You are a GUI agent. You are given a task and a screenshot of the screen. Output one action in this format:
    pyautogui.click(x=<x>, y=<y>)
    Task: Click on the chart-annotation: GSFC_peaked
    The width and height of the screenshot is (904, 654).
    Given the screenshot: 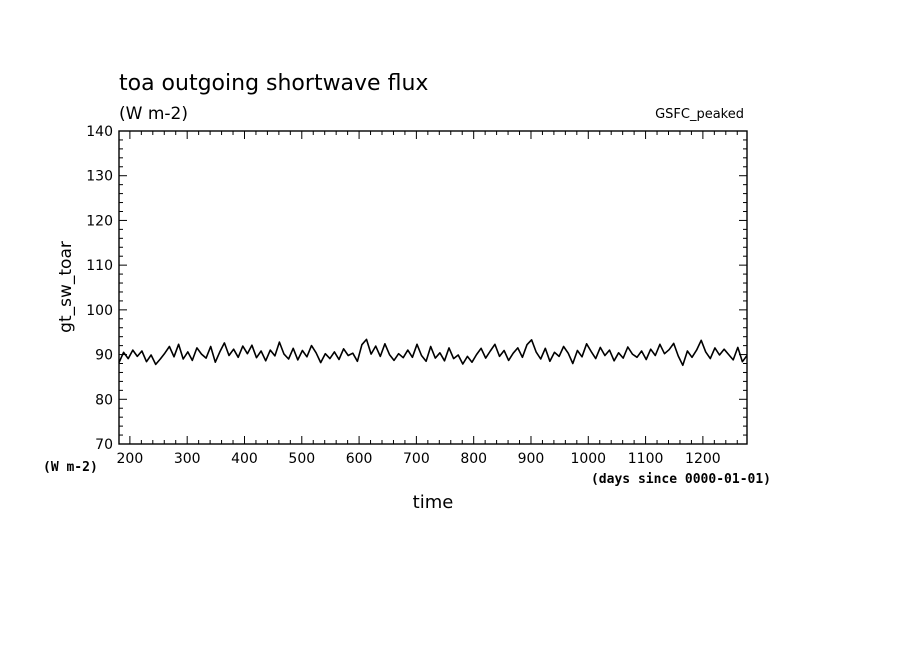 What is the action you would take?
    pyautogui.click(x=699, y=114)
    